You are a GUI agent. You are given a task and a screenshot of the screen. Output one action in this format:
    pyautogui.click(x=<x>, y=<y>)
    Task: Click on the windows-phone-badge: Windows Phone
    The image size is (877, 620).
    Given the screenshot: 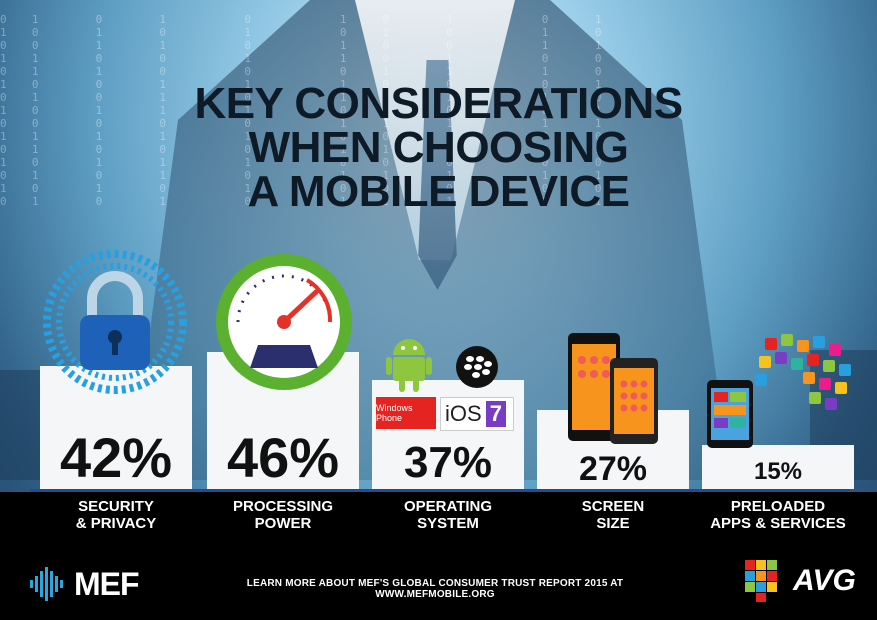 What is the action you would take?
    pyautogui.click(x=406, y=413)
    